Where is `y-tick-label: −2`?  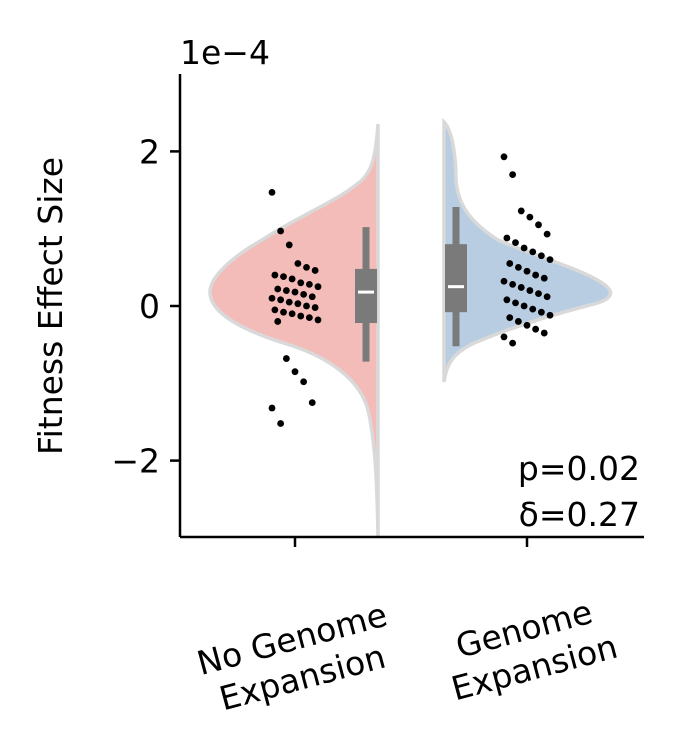 y-tick-label: −2 is located at coordinates (135, 461).